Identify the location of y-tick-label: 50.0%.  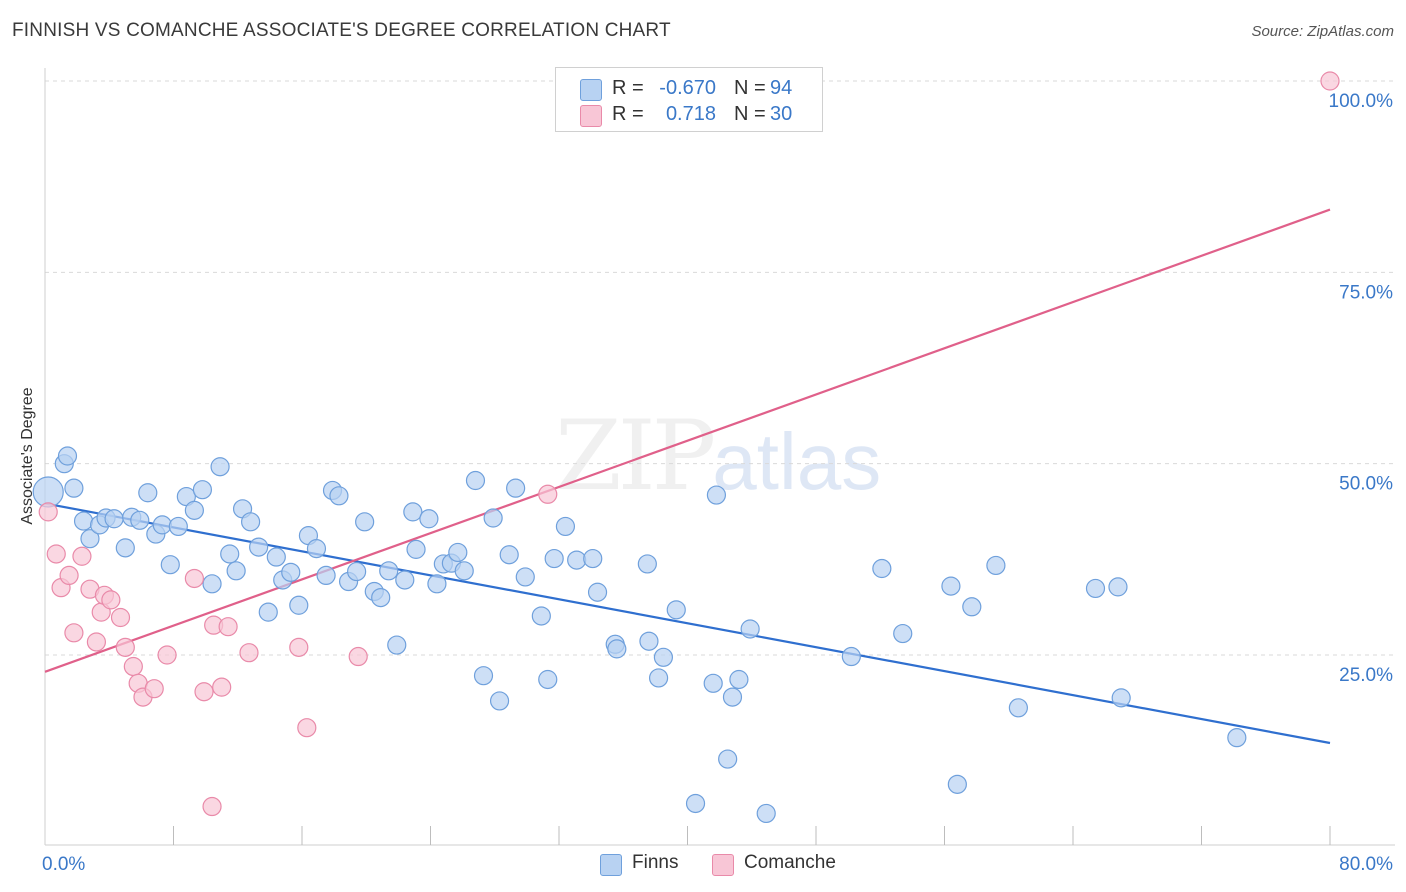
(1366, 484).